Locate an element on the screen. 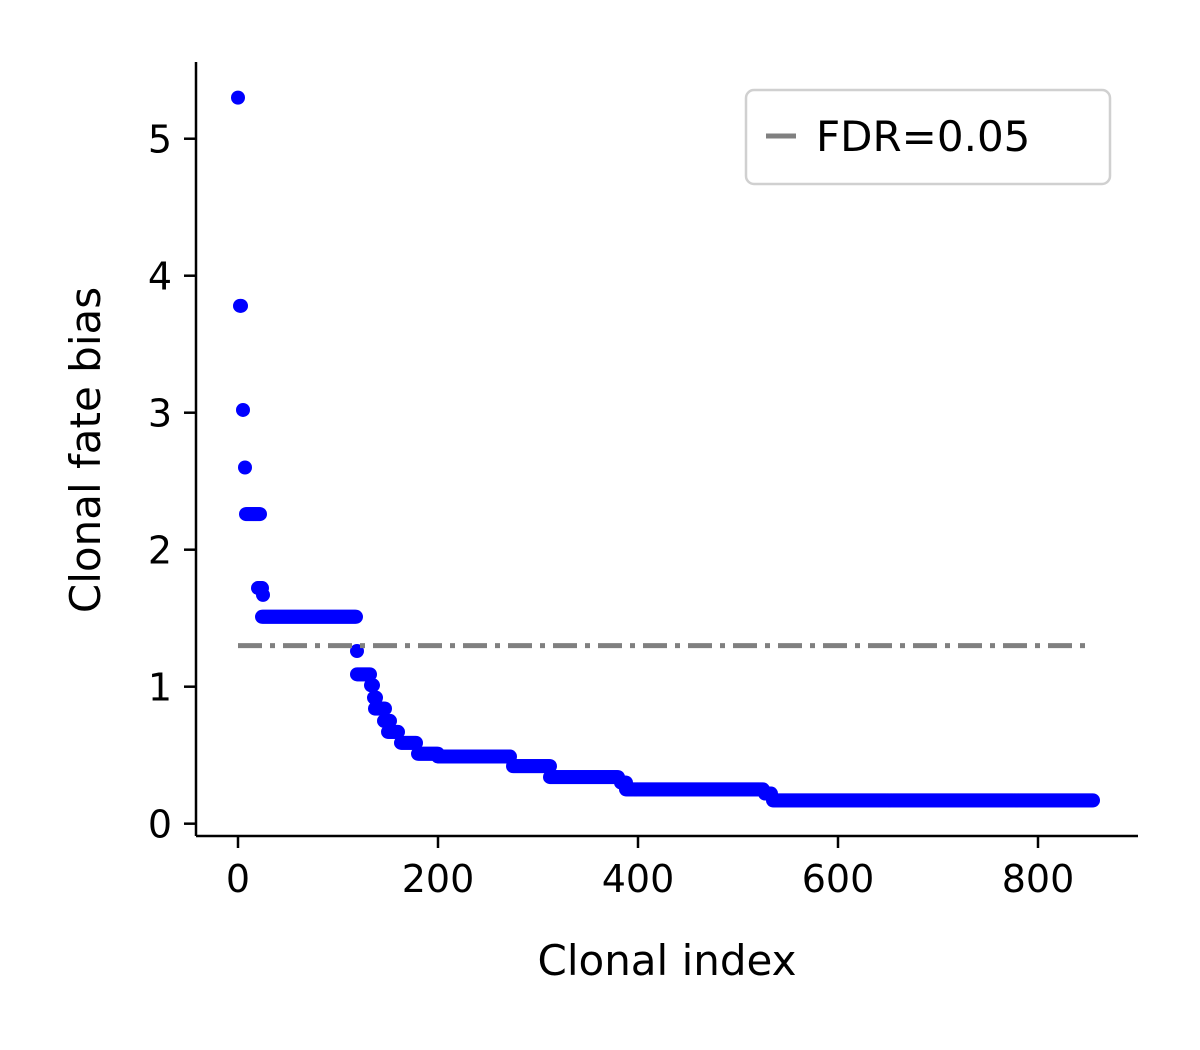 The image size is (1200, 1050). x-tick-label-600: 600 is located at coordinates (838, 879).